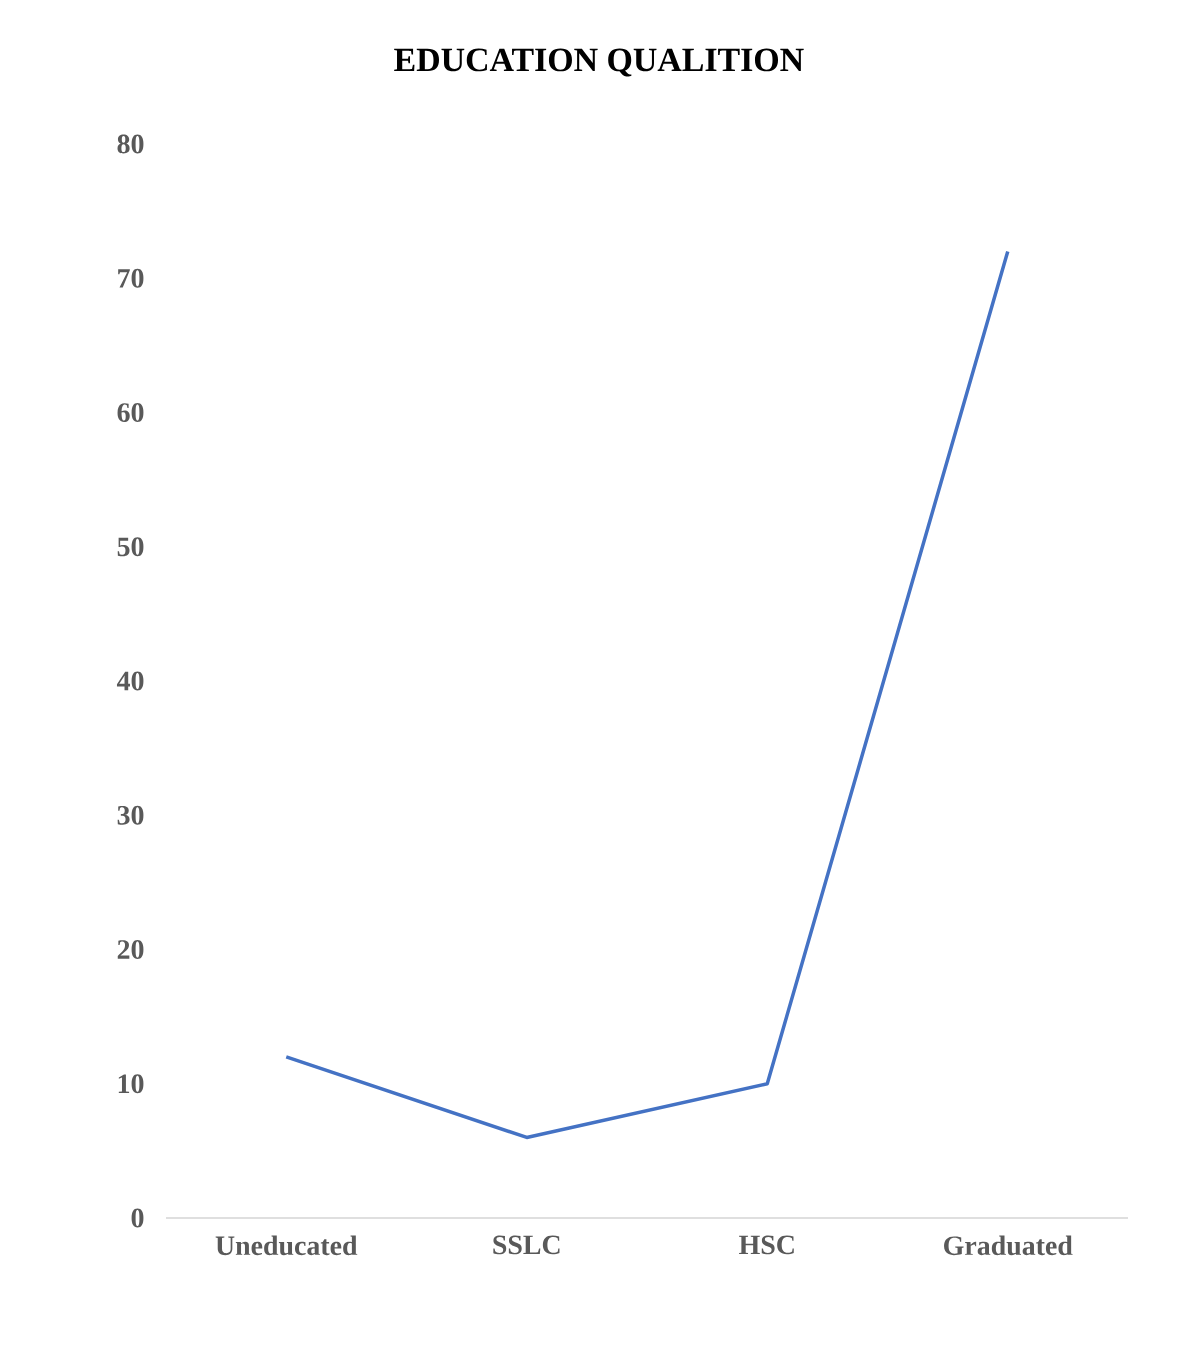 This screenshot has width=1188, height=1347. I want to click on y-tick-label: 30, so click(130, 815).